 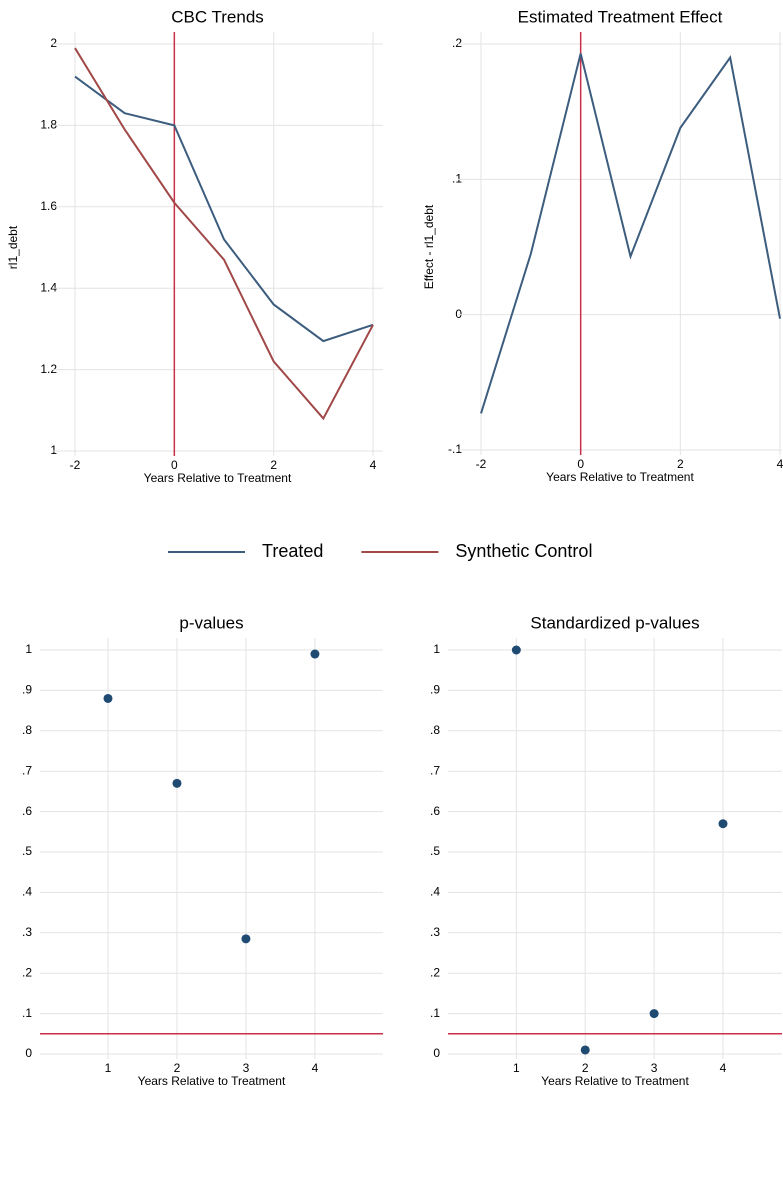 What do you see at coordinates (53, 43) in the screenshot?
I see `y-tick-label: 2` at bounding box center [53, 43].